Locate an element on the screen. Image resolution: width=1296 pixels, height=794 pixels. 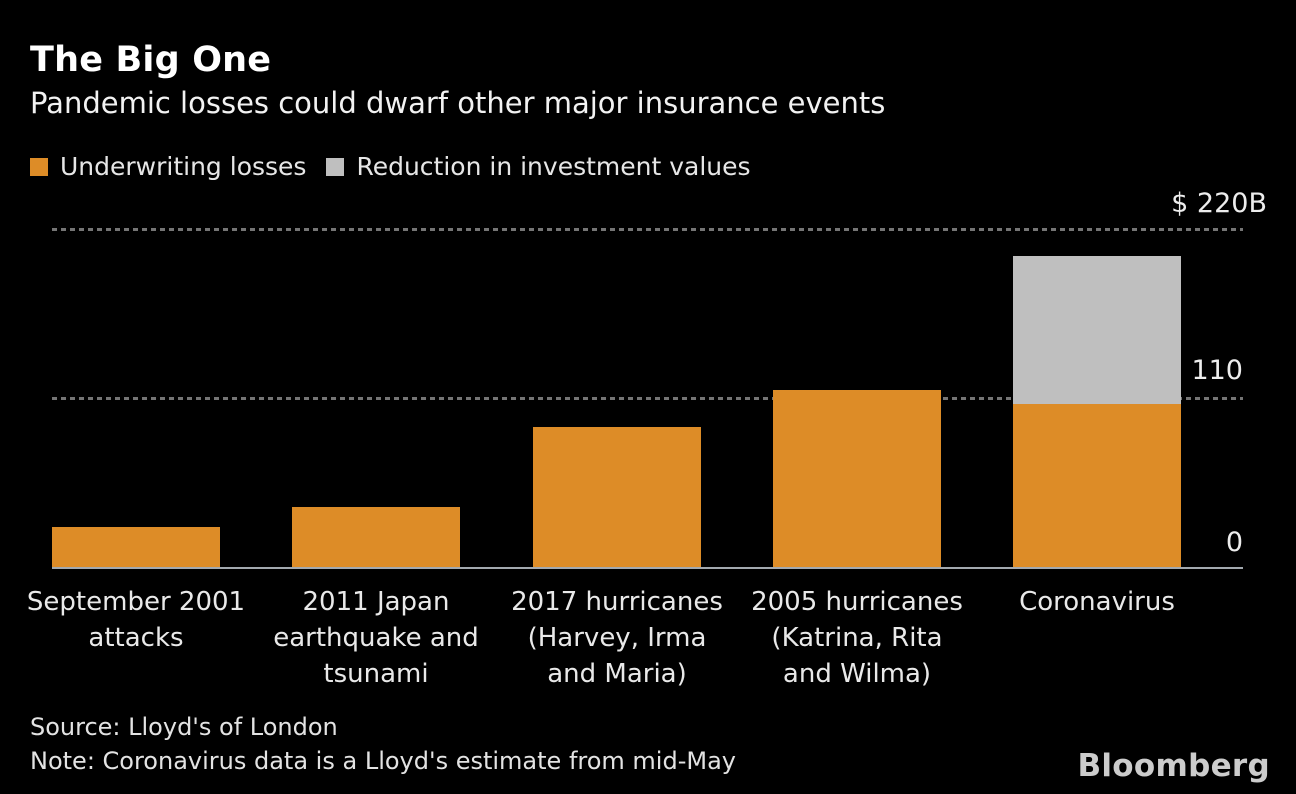
y-tick-0: 0 is located at coordinates (1234, 542).